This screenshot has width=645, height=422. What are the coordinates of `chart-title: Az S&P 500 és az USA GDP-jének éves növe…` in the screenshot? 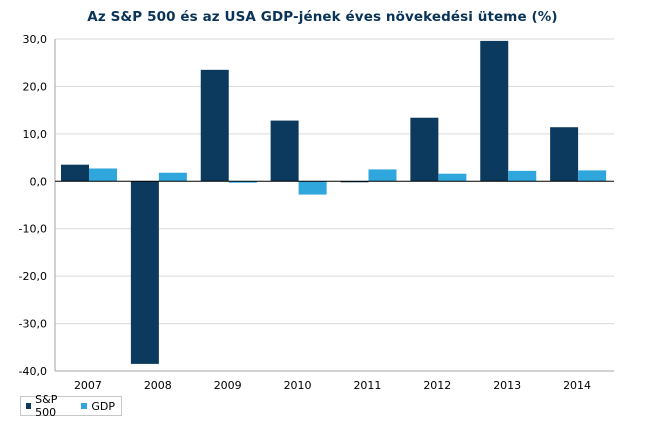 It's located at (322, 17).